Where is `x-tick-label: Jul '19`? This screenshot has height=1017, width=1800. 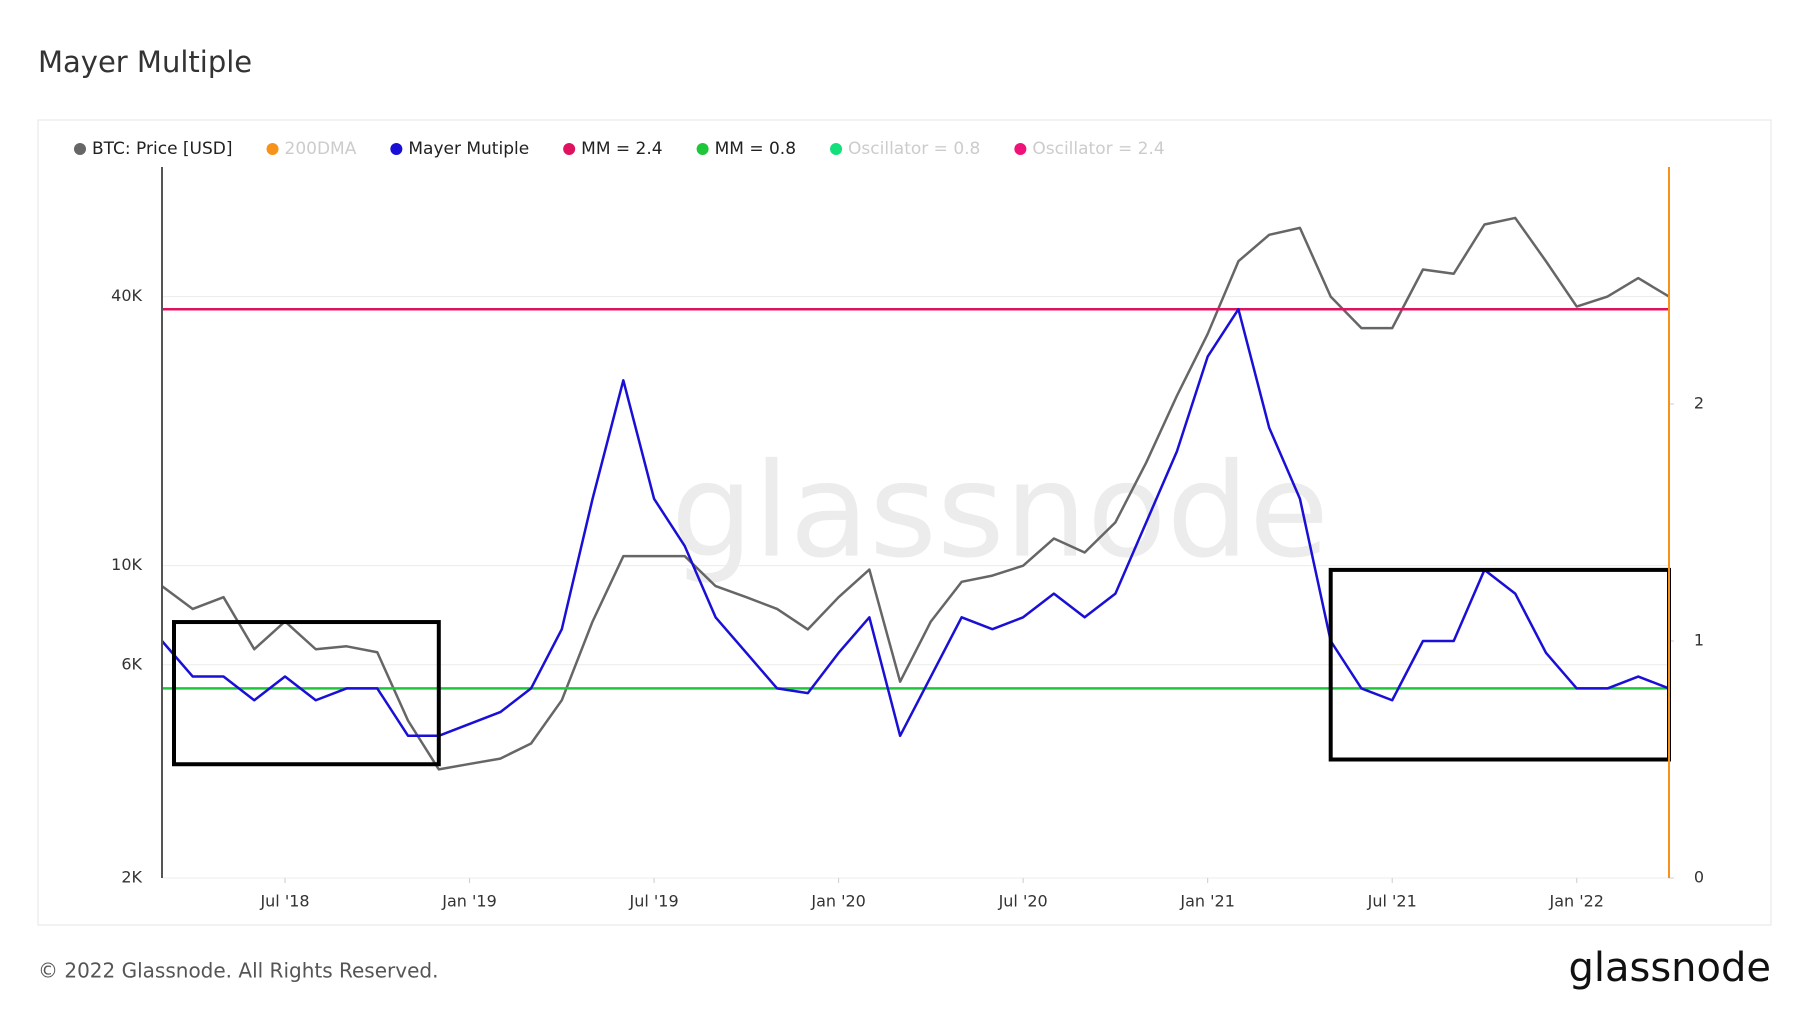 x-tick-label: Jul '19 is located at coordinates (654, 901).